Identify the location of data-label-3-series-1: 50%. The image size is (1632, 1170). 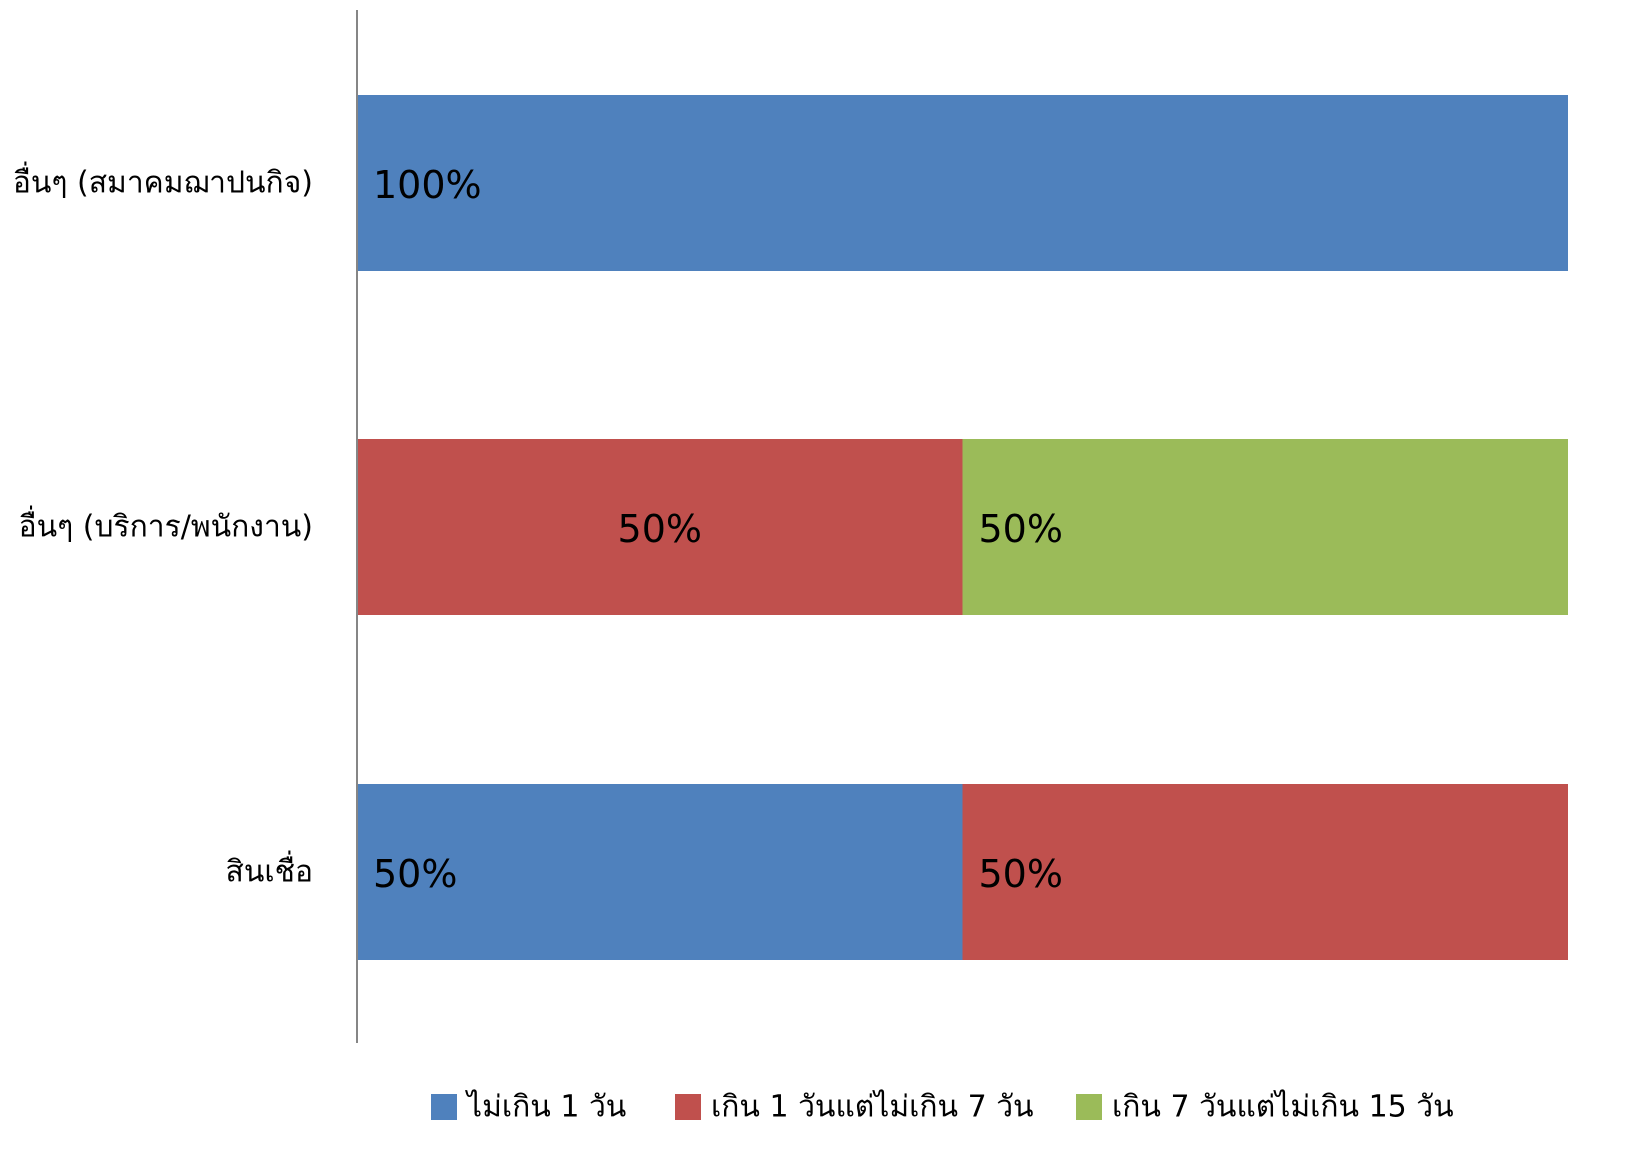
(415, 874).